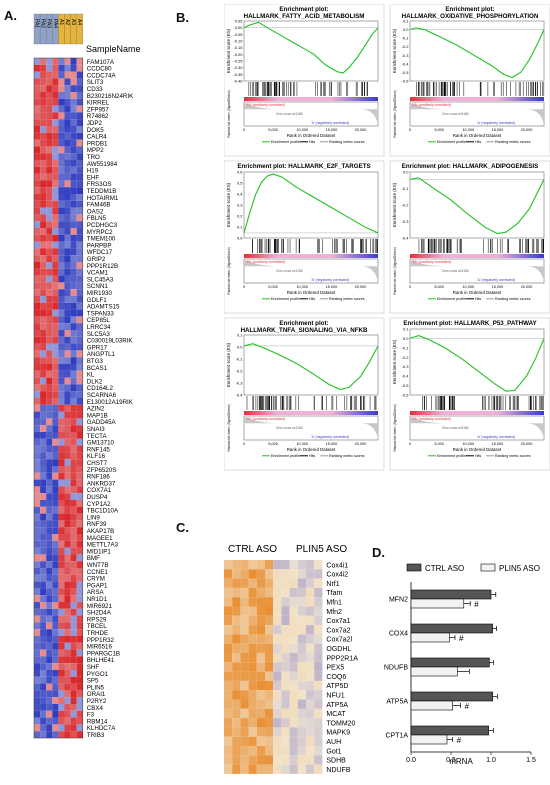  What do you see at coordinates (332, 444) in the screenshot?
I see `gsea-x-tick: 15,000` at bounding box center [332, 444].